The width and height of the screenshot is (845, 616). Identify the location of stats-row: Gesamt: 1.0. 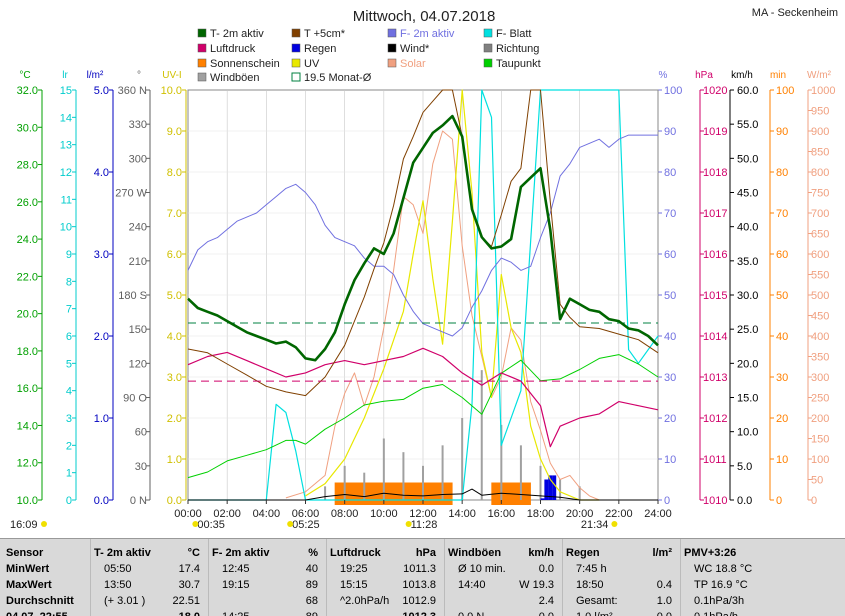
(622, 601).